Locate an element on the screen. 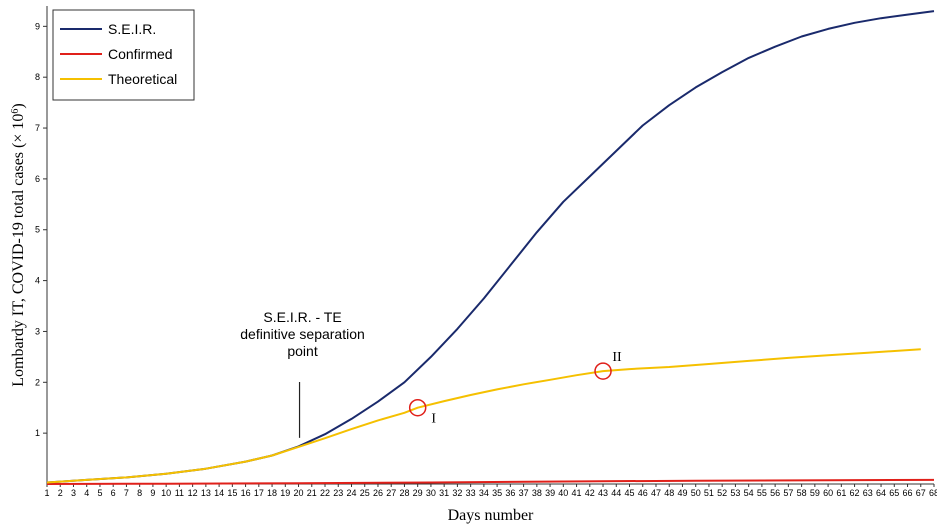 Image resolution: width=937 pixels, height=524 pixels. x-tick-label: 27 is located at coordinates (391, 493).